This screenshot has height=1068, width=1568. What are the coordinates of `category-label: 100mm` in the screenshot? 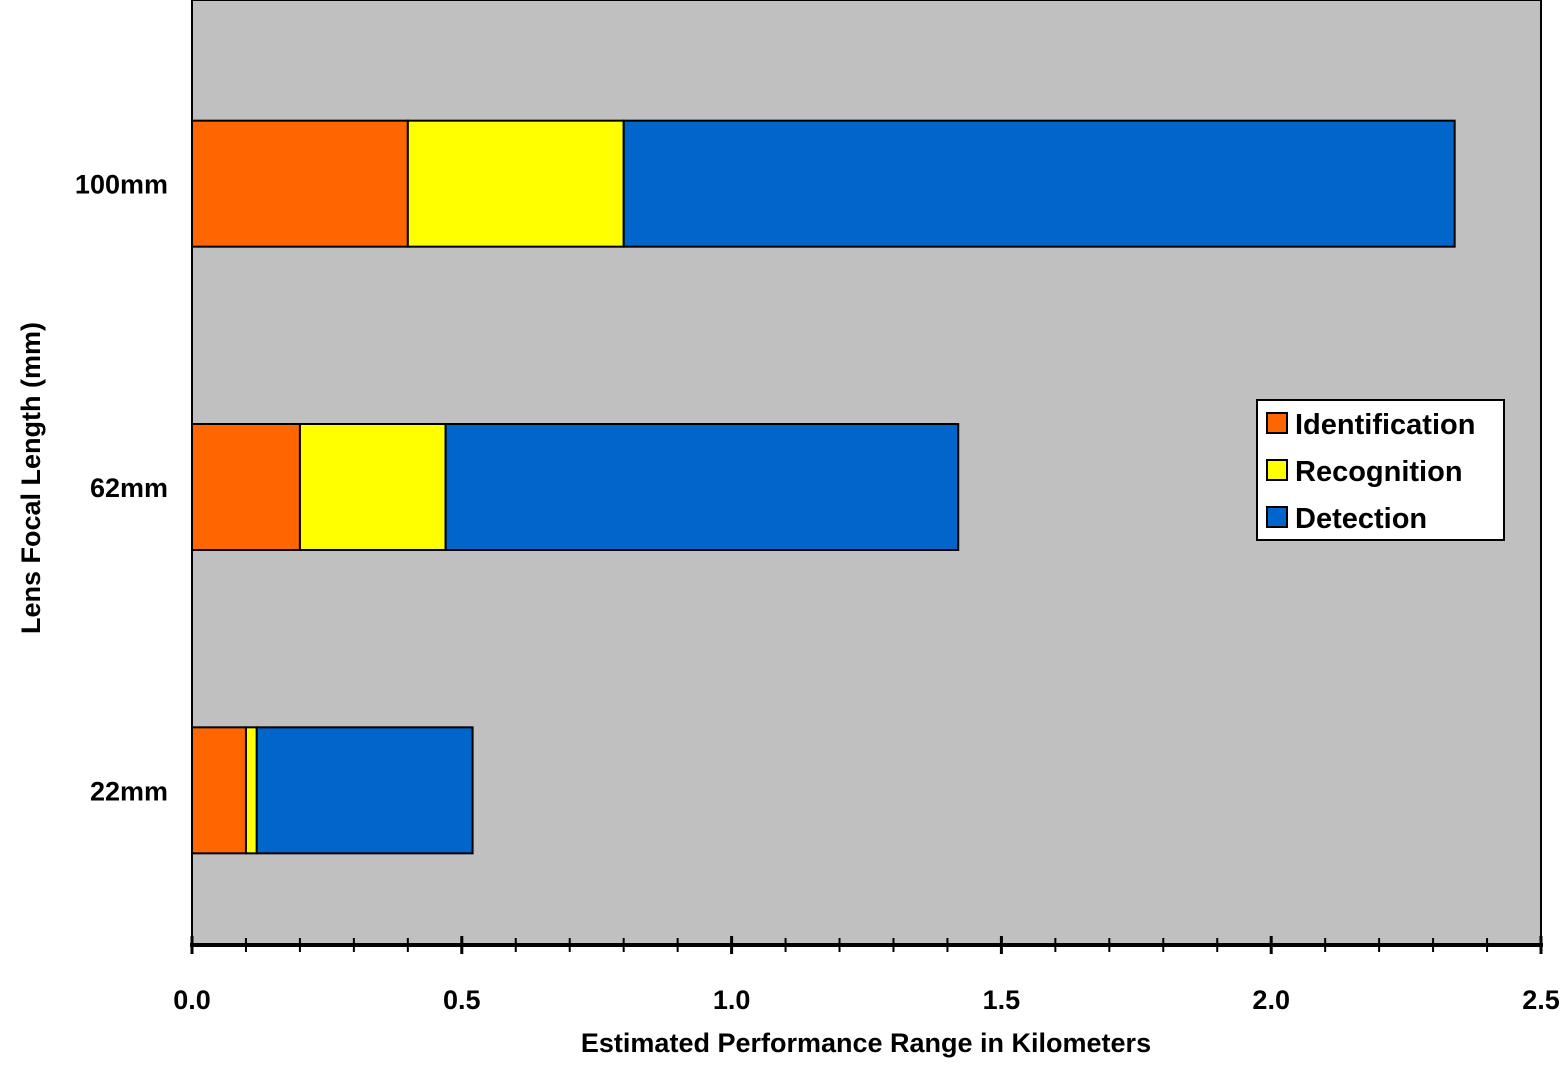 It's located at (121, 185).